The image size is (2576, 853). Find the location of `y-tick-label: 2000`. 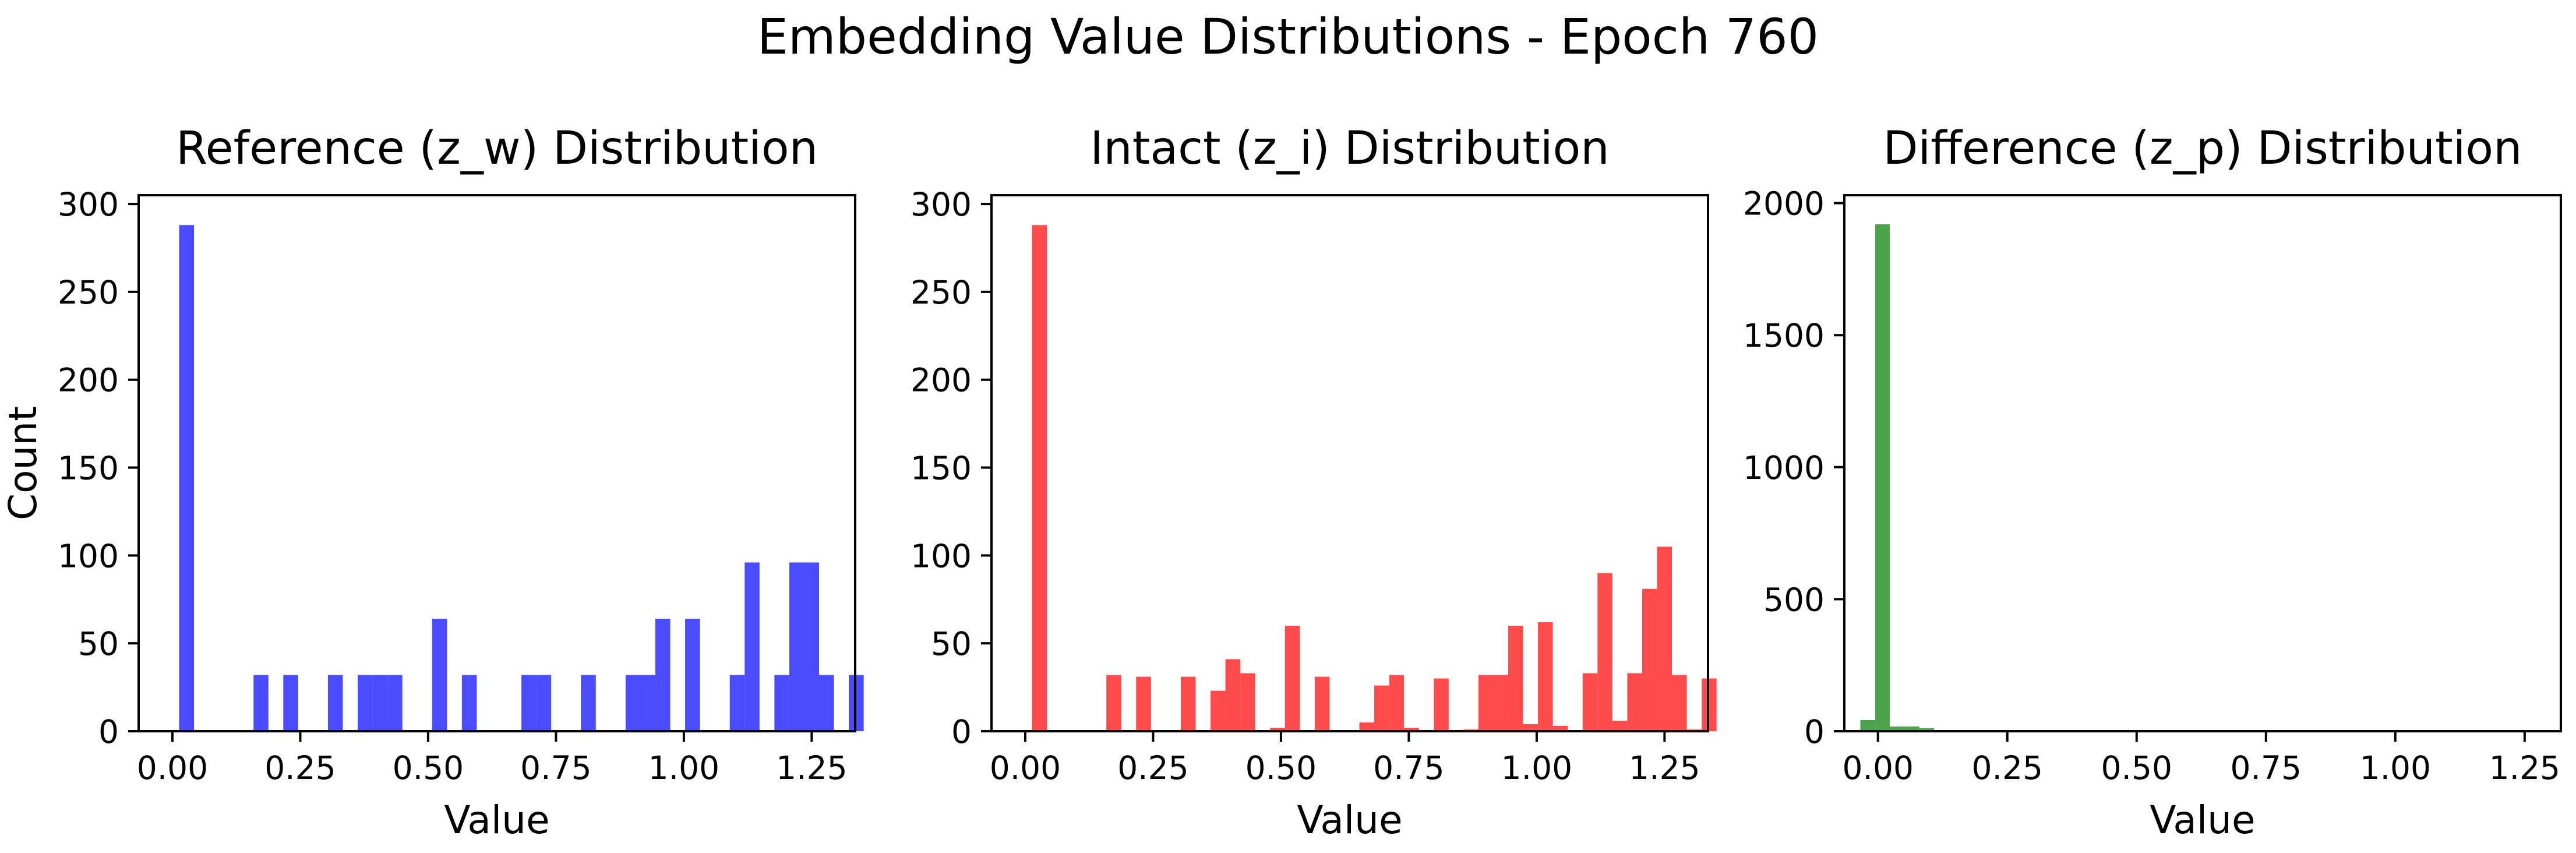

y-tick-label: 2000 is located at coordinates (1784, 204).